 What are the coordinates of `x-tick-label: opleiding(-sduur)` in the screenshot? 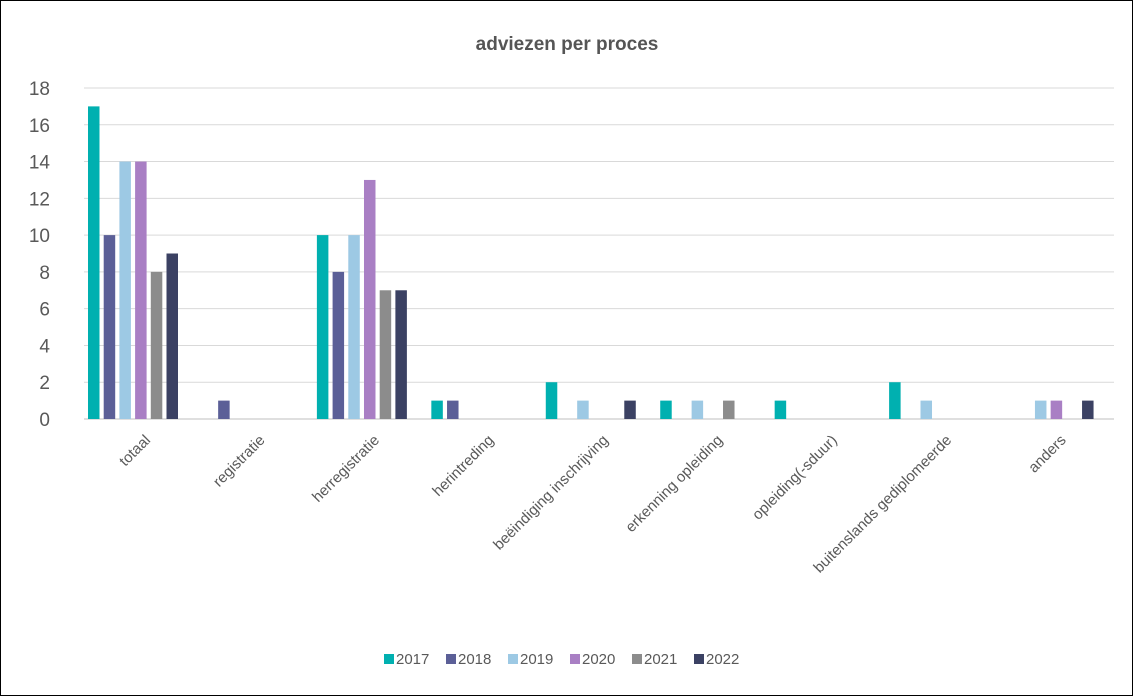 It's located at (795, 478).